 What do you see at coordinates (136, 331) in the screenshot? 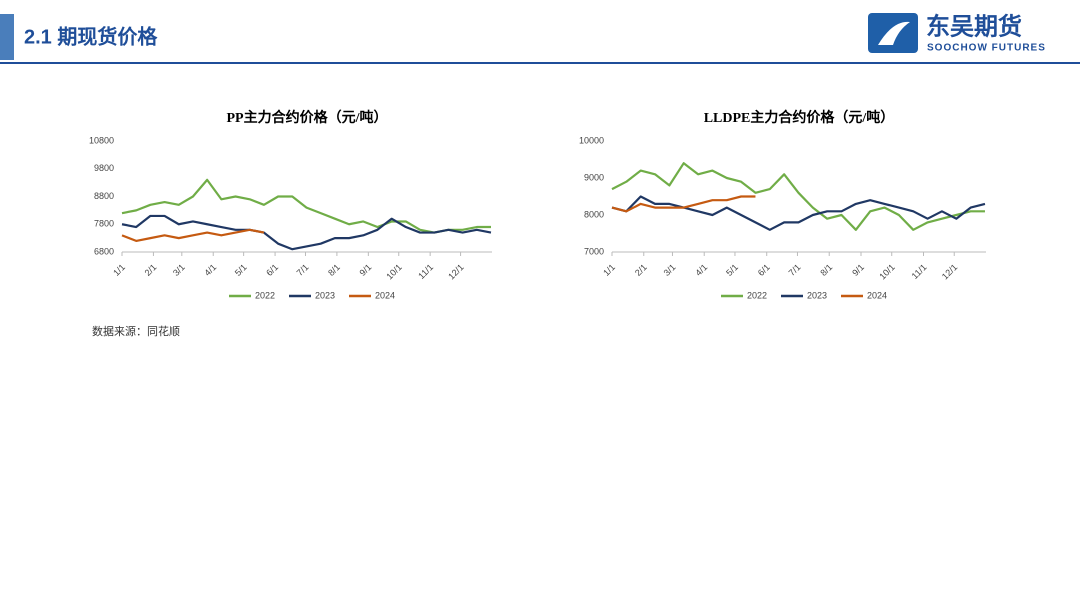
I see `source-note: 数据来源：同花顺` at bounding box center [136, 331].